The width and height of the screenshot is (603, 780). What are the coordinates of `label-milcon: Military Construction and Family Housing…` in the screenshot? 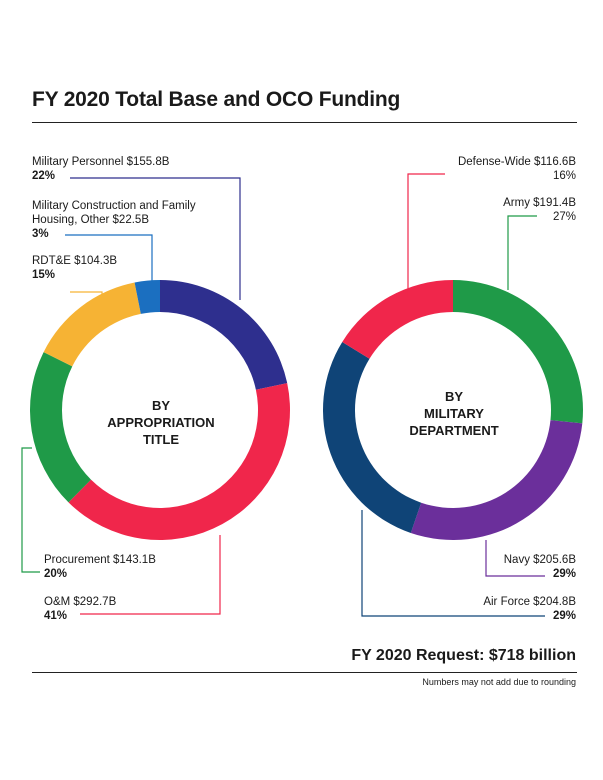 It's located at (117, 220).